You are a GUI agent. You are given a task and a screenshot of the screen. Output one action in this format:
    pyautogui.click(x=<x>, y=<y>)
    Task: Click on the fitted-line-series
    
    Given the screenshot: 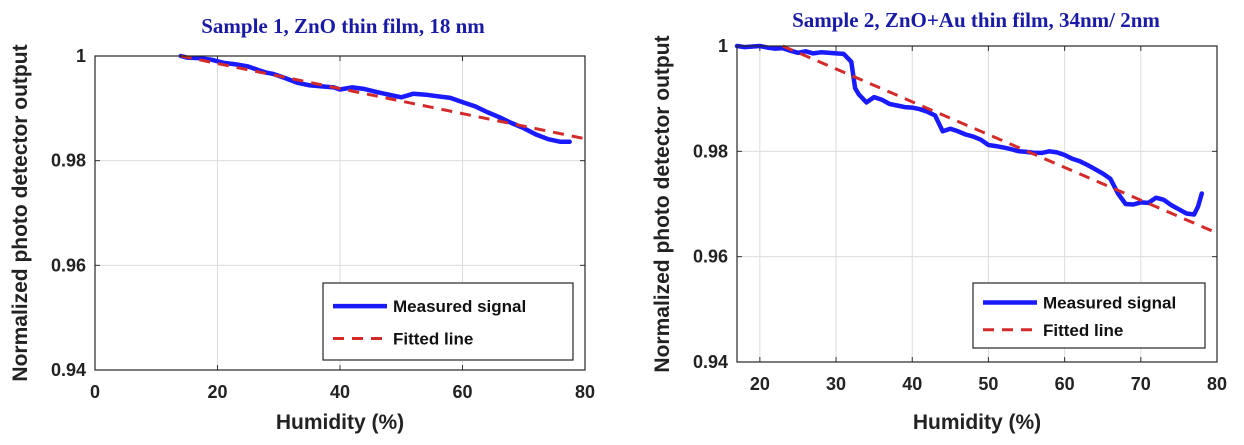 What is the action you would take?
    pyautogui.click(x=383, y=97)
    